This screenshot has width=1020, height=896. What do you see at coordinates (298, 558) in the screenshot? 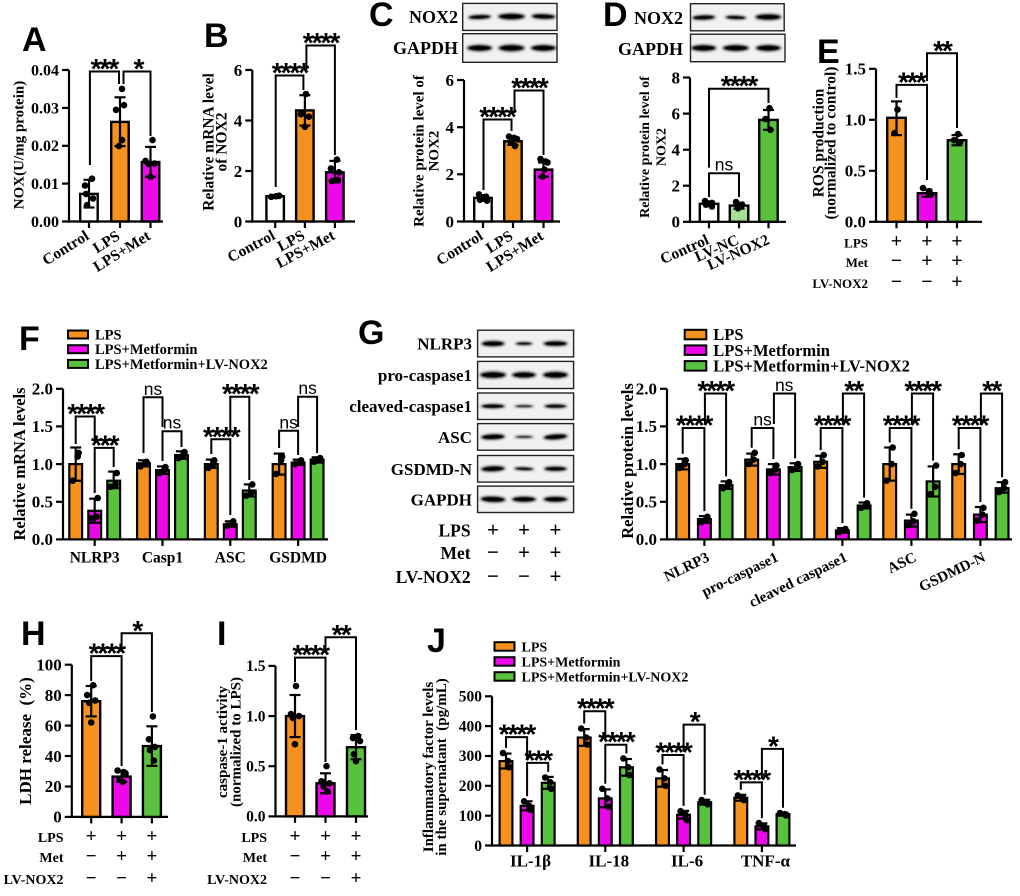
I see `svg-text: GSDMD` at bounding box center [298, 558].